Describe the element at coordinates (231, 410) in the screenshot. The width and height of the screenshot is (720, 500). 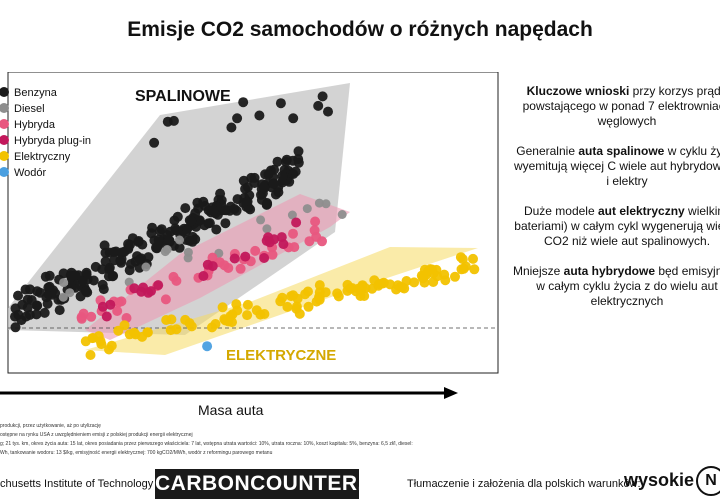
I see `x-axis-label: Masa auta` at that location.